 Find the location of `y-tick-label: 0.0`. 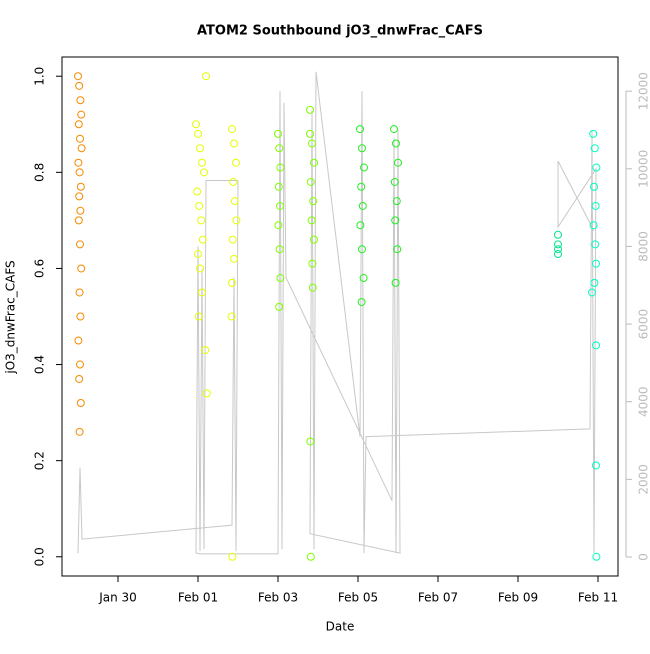

y-tick-label: 0.0 is located at coordinates (40, 556).